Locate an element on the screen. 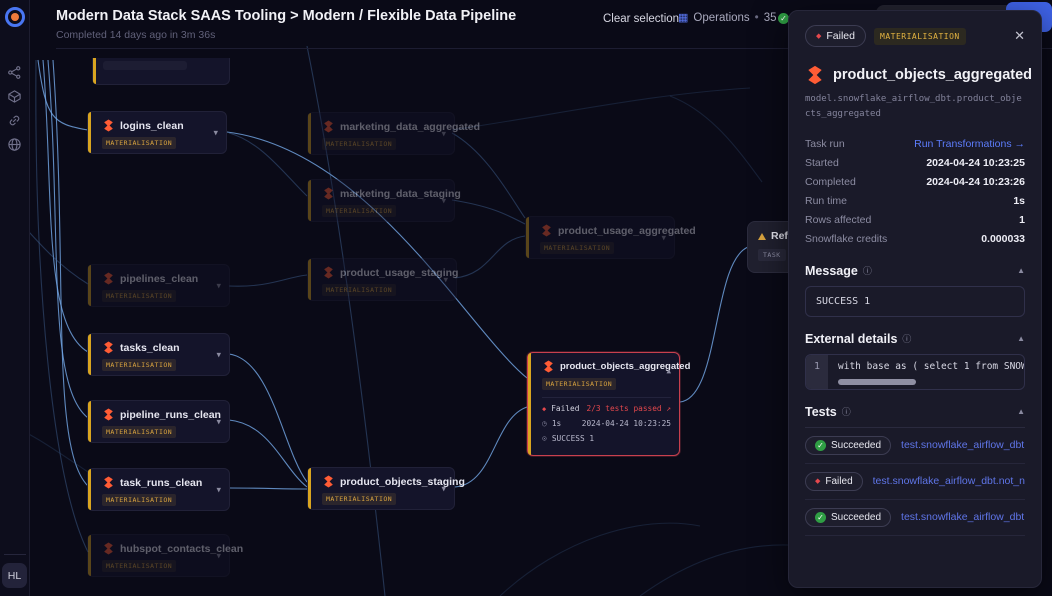 The height and width of the screenshot is (596, 1052). test-status-badge: ✓ Succeeded is located at coordinates (848, 445).